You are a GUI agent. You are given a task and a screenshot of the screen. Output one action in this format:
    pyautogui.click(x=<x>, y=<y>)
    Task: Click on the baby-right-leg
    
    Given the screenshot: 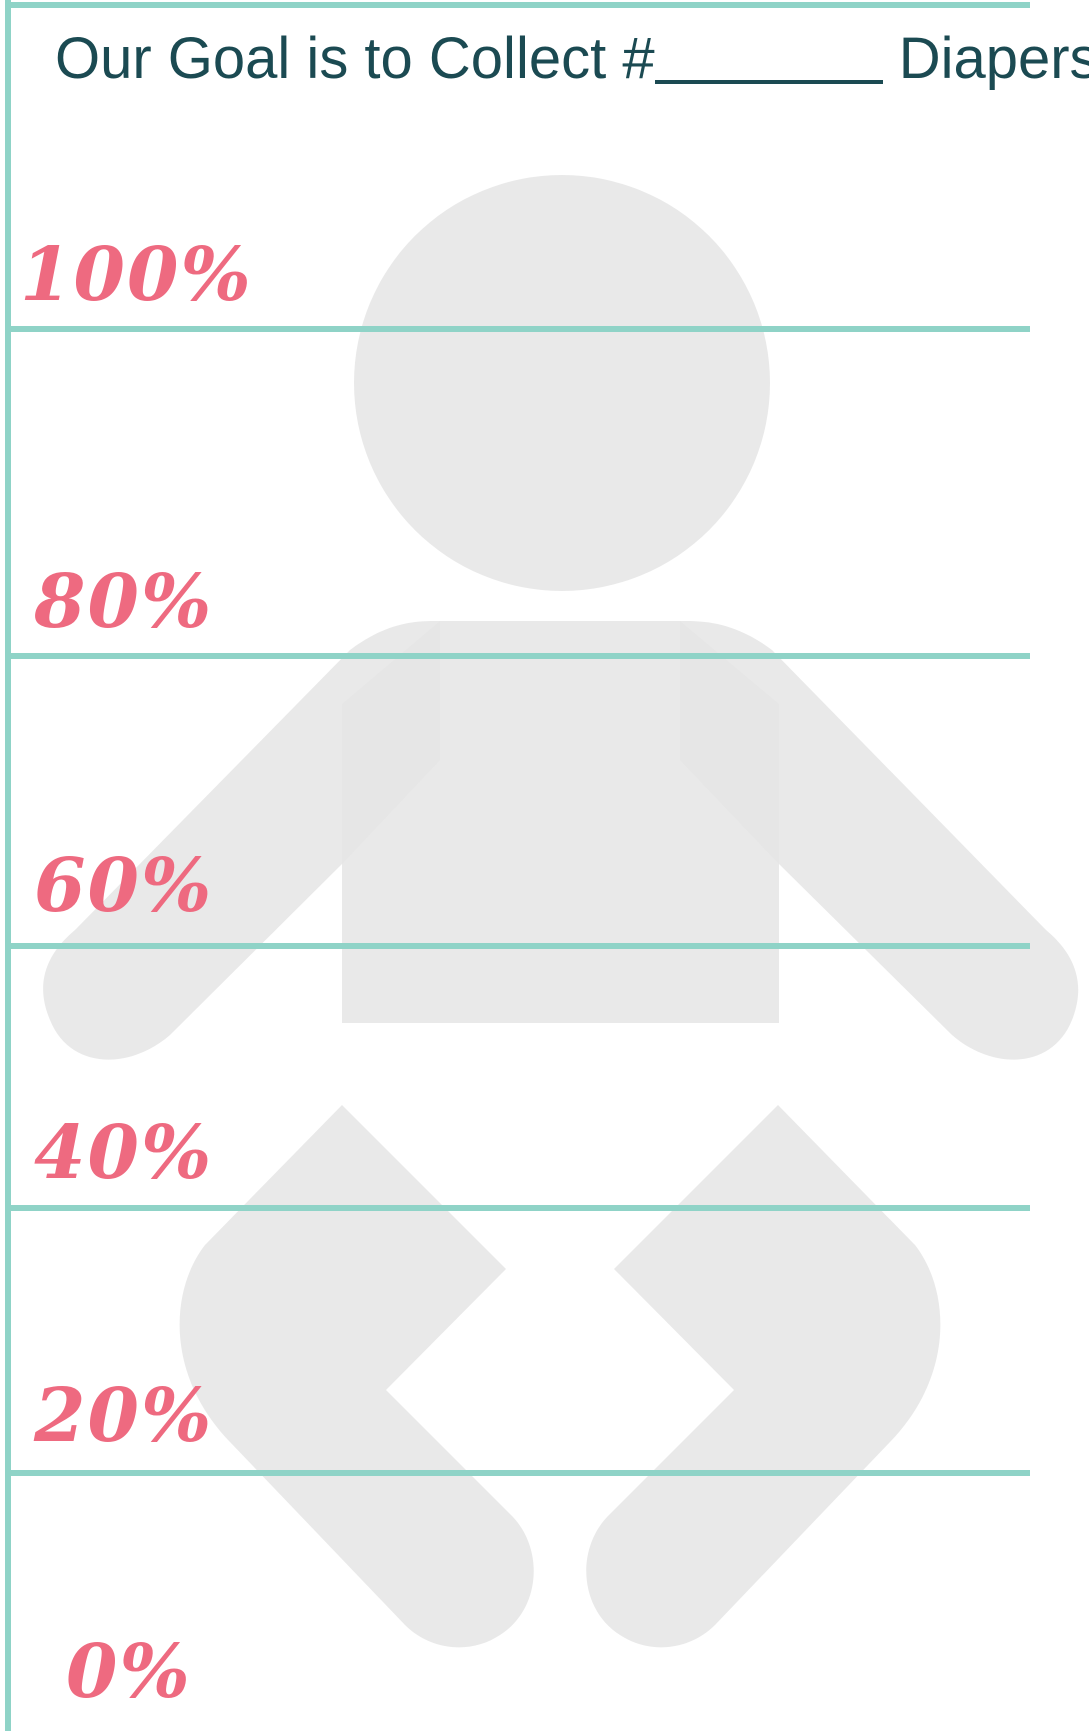 What is the action you would take?
    pyautogui.click(x=763, y=1376)
    